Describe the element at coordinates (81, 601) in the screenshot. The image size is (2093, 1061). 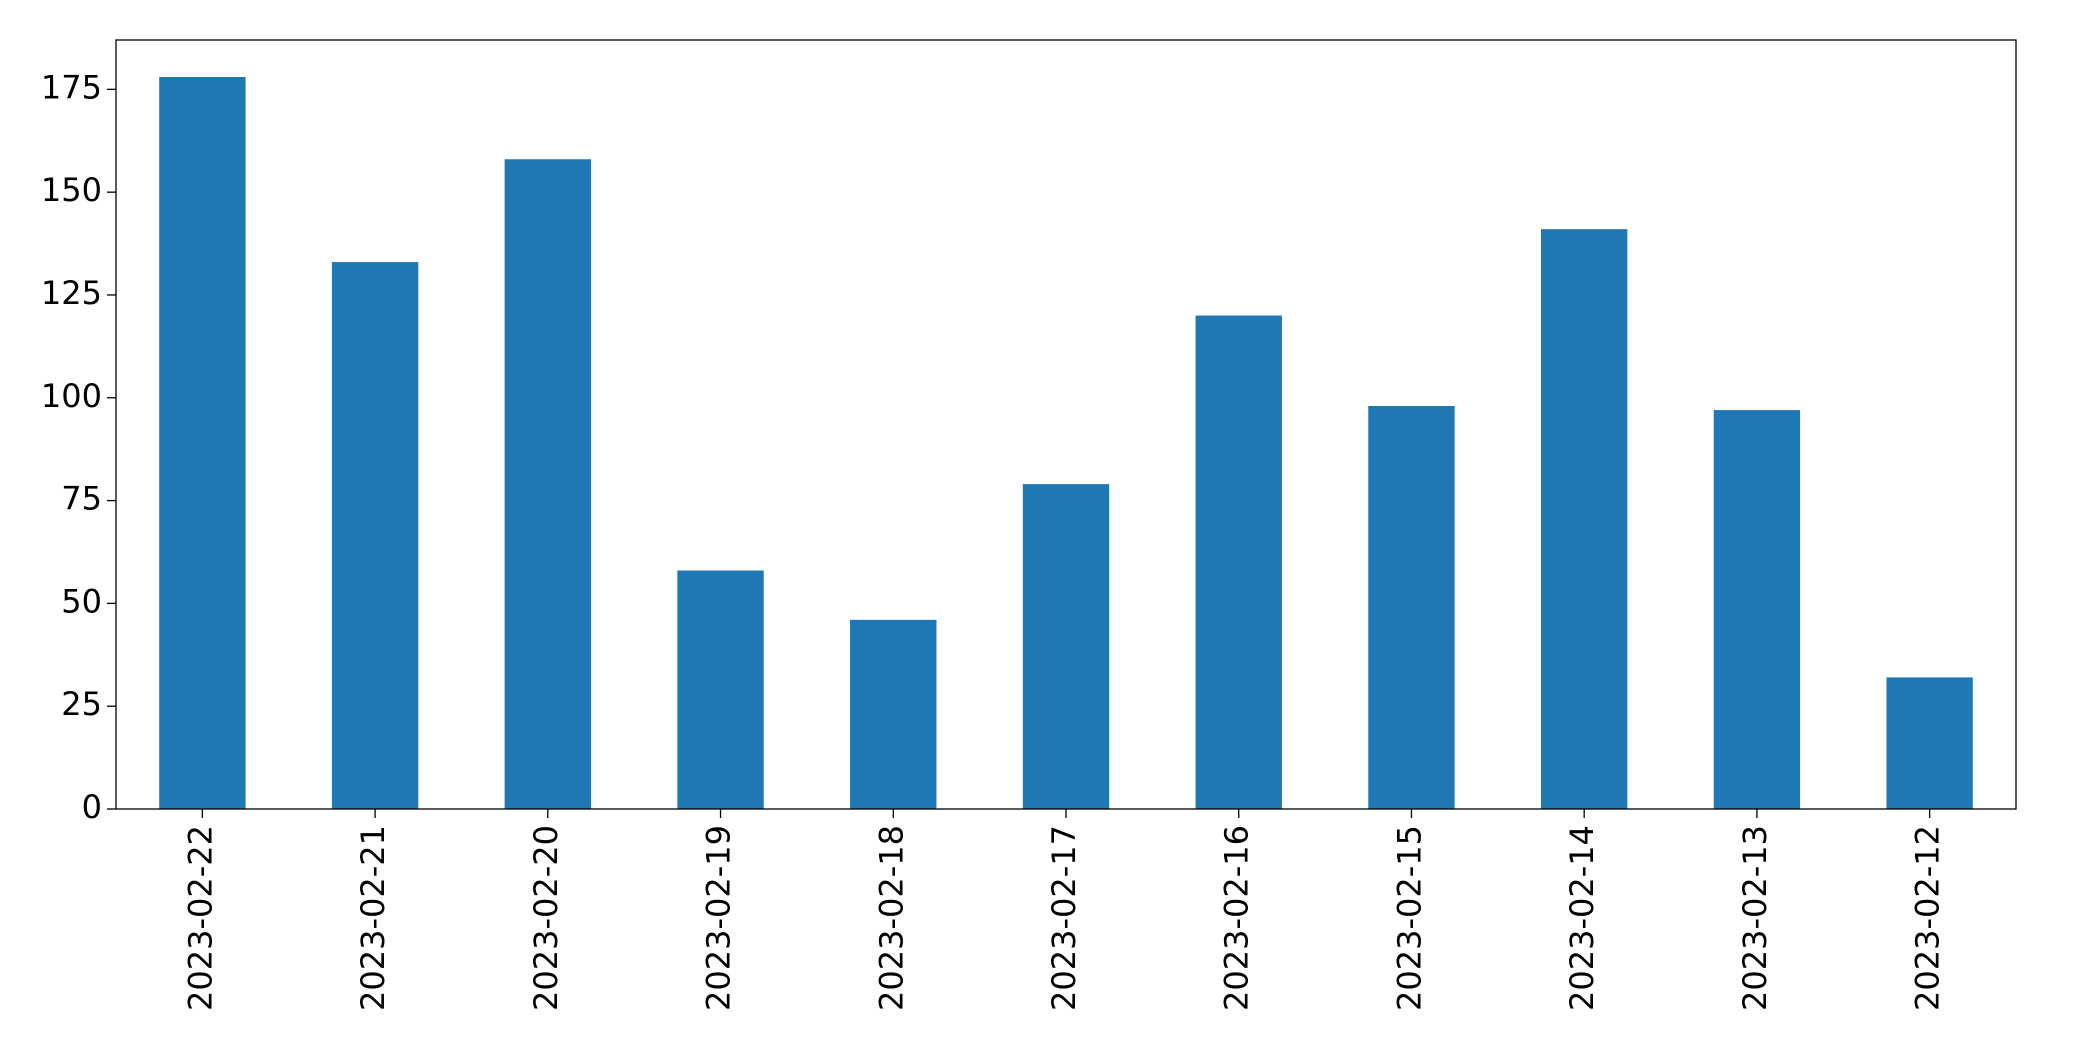
I see `y-tick-label: 50` at that location.